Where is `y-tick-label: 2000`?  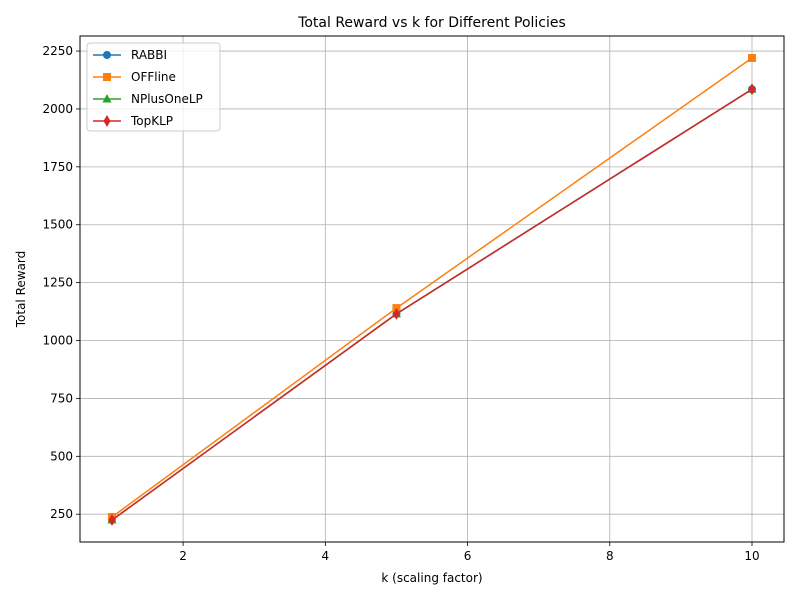 y-tick-label: 2000 is located at coordinates (57, 109).